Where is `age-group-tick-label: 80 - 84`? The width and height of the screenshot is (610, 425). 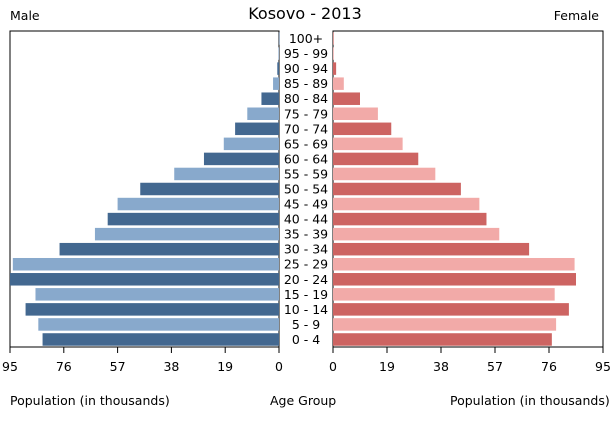
age-group-tick-label: 80 - 84 is located at coordinates (306, 98).